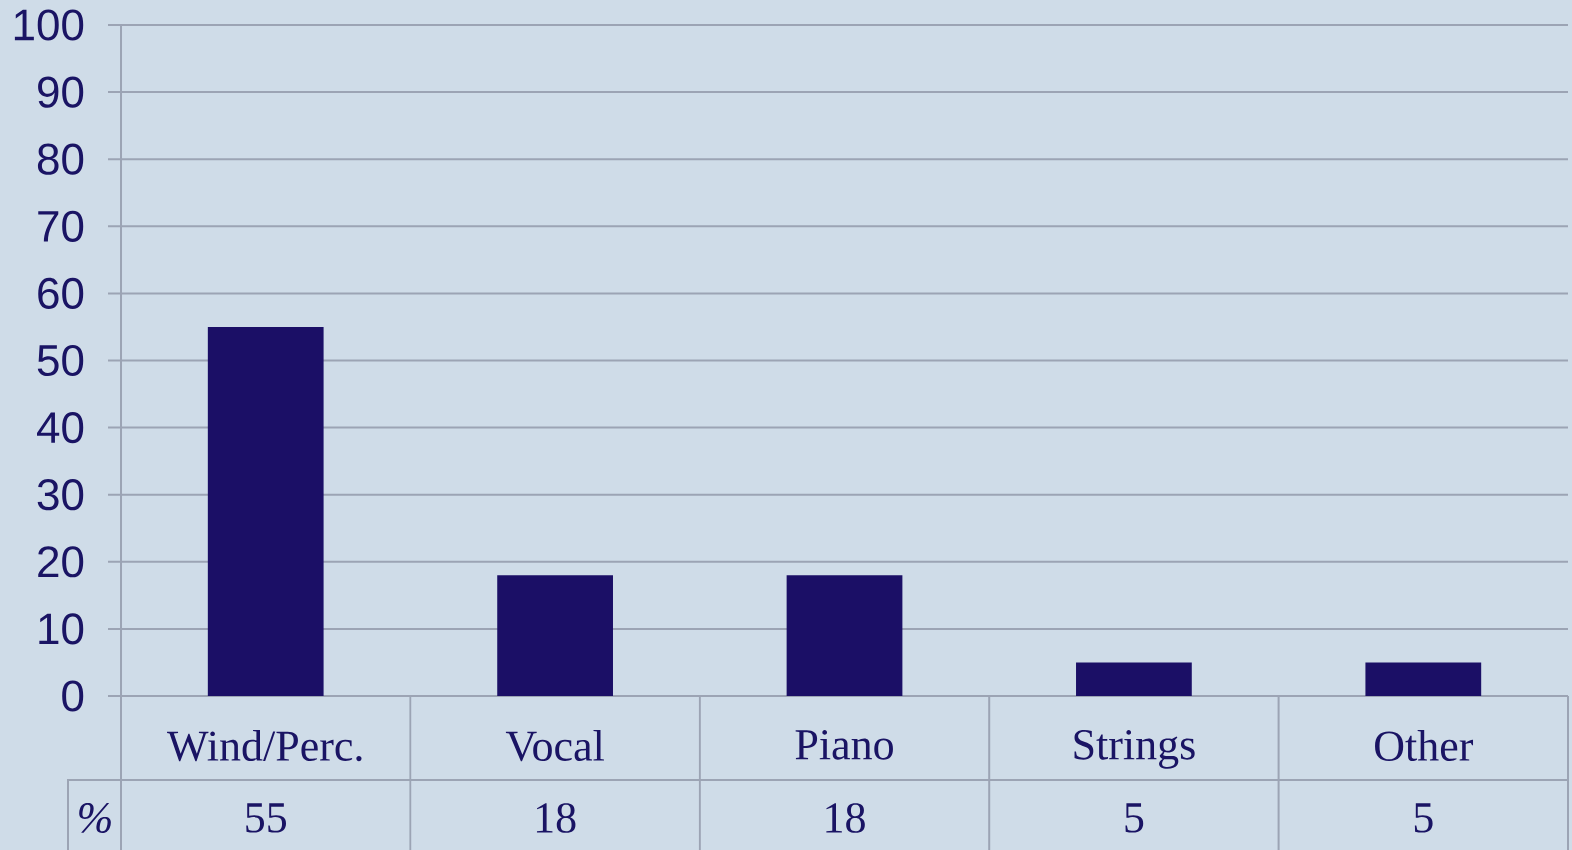 This screenshot has height=850, width=1572. I want to click on y-tick-label: 80, so click(60, 159).